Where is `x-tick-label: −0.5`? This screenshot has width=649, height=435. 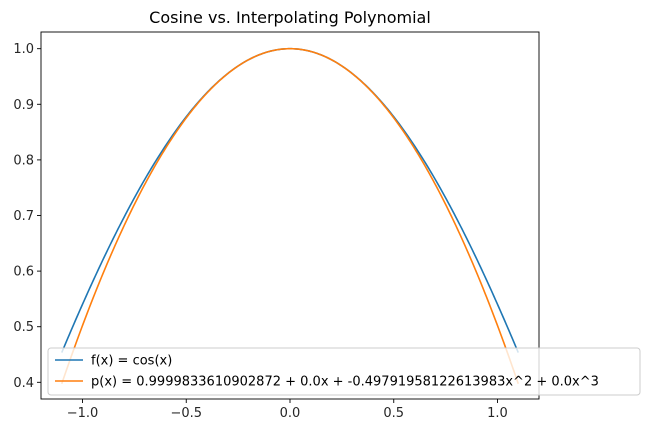 x-tick-label: −0.5 is located at coordinates (186, 413).